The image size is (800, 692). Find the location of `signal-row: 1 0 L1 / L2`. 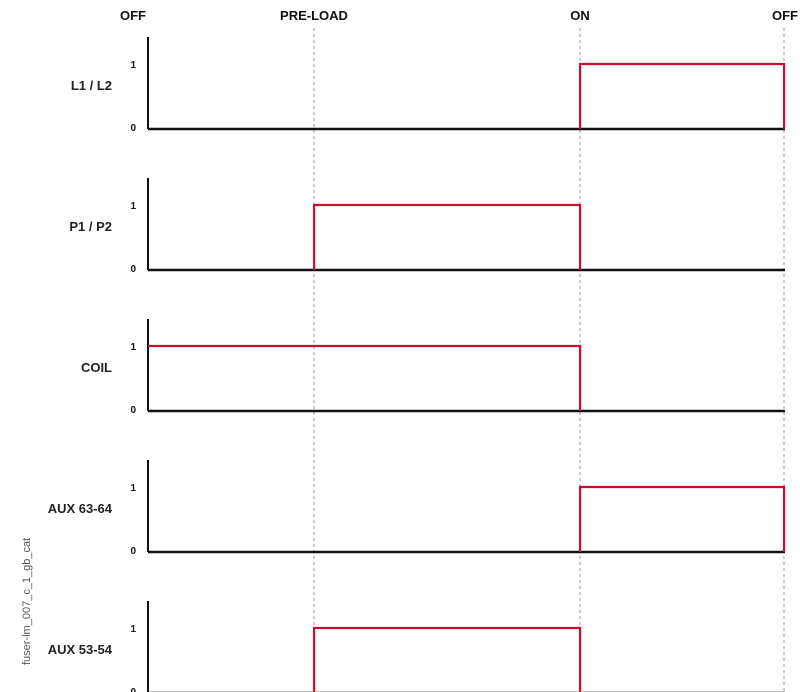

signal-row: 1 0 L1 / L2 is located at coordinates (428, 85).